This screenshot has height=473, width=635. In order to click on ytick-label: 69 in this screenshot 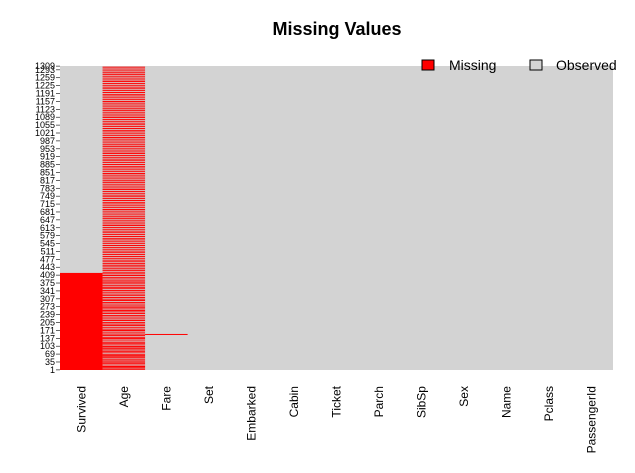, I will do `click(50, 354)`.